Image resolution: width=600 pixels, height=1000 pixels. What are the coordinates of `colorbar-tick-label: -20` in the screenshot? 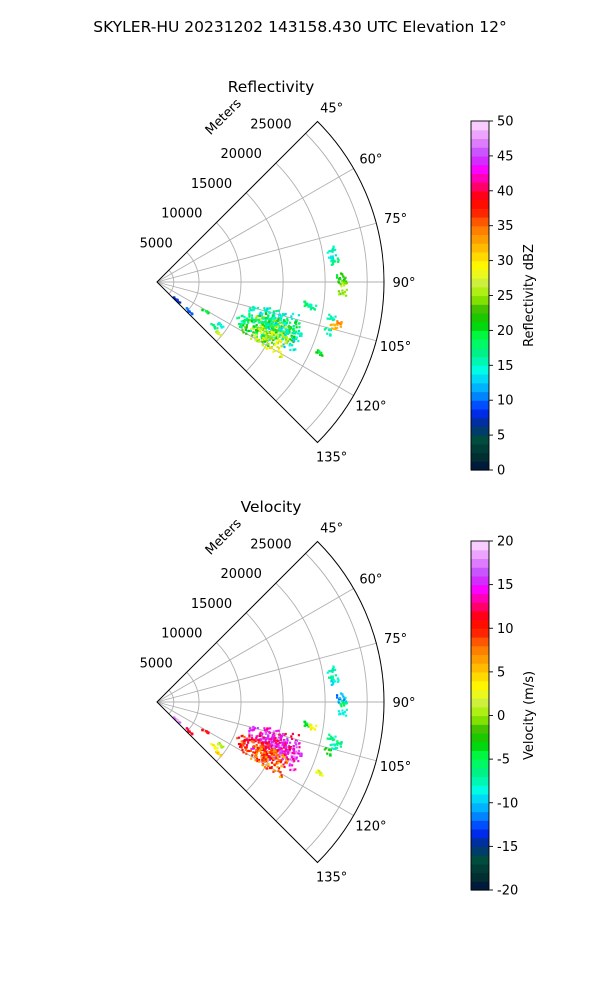 It's located at (507, 891).